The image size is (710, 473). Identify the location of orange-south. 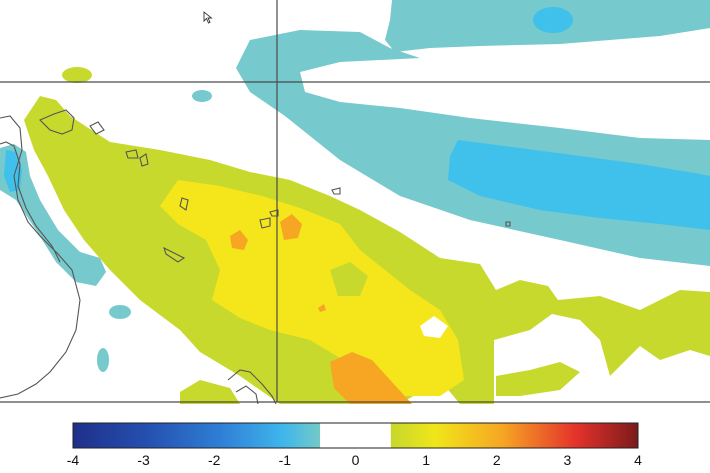
(371, 378).